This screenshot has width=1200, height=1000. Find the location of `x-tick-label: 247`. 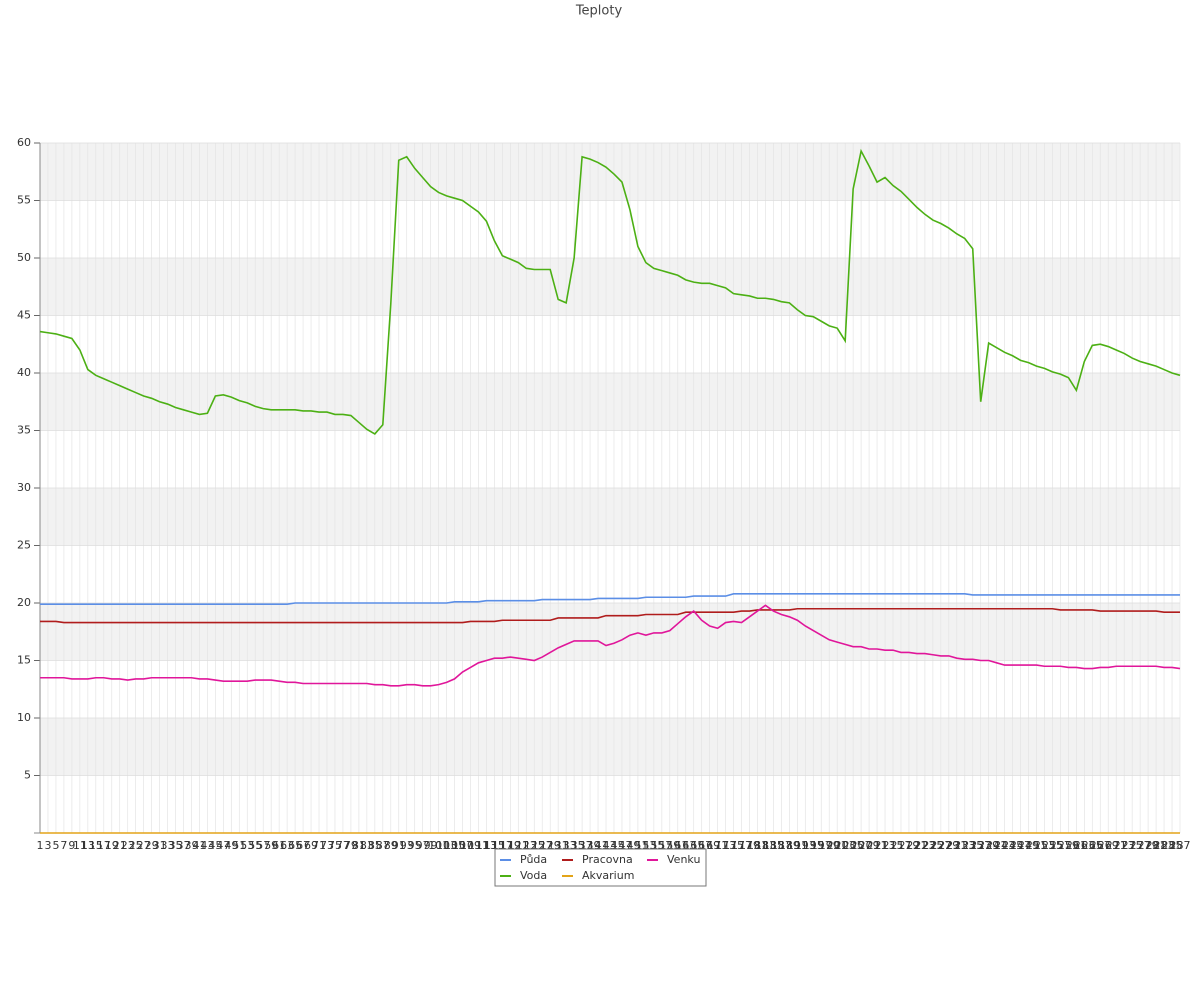

x-tick-label: 247 is located at coordinates (1020, 845).